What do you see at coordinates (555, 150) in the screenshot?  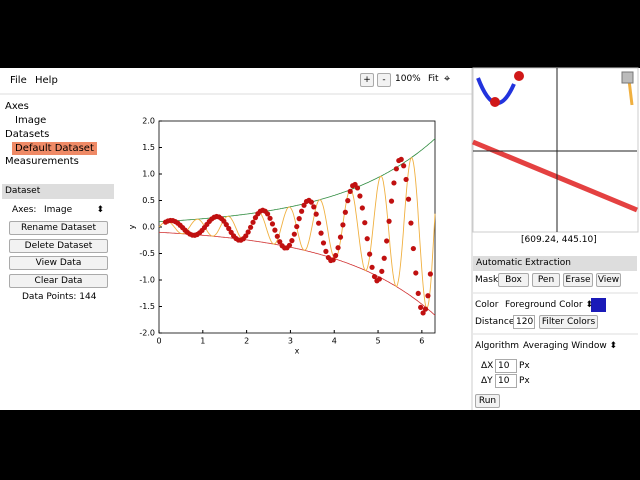 I see `zoom-view` at bounding box center [555, 150].